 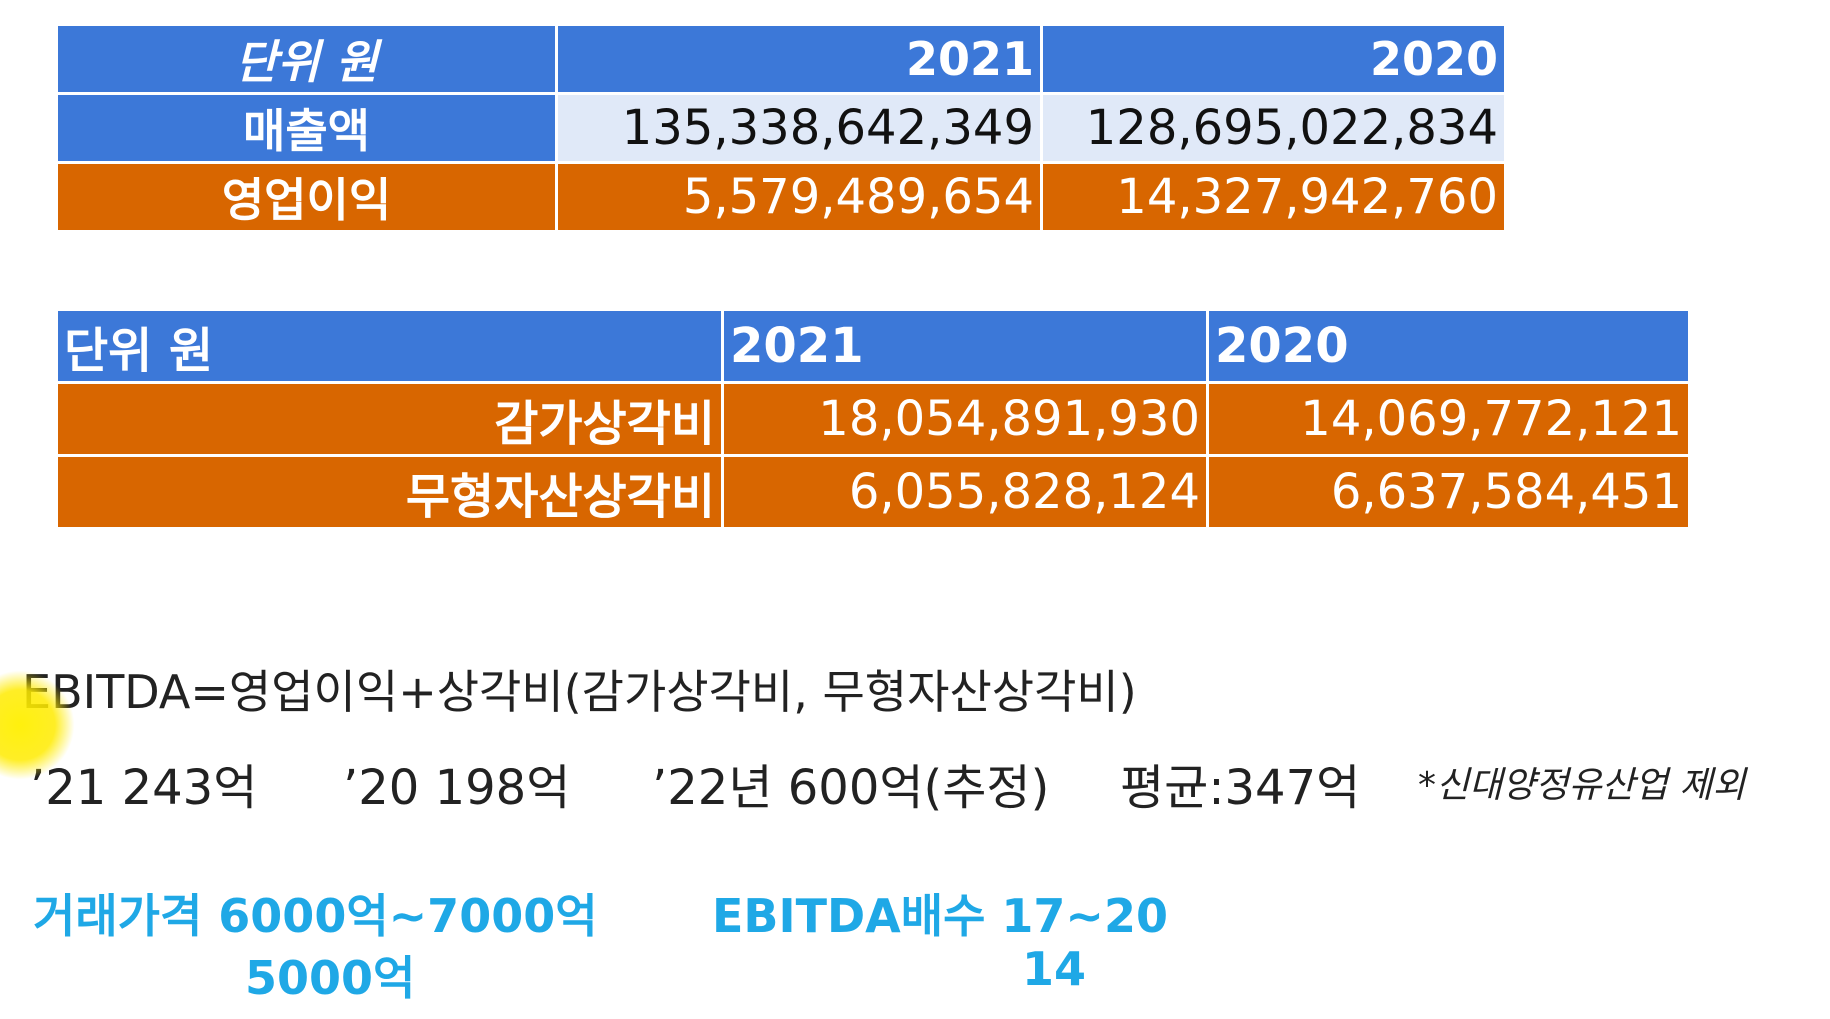 What do you see at coordinates (330, 978) in the screenshot?
I see `deal-price-alt: 5000억` at bounding box center [330, 978].